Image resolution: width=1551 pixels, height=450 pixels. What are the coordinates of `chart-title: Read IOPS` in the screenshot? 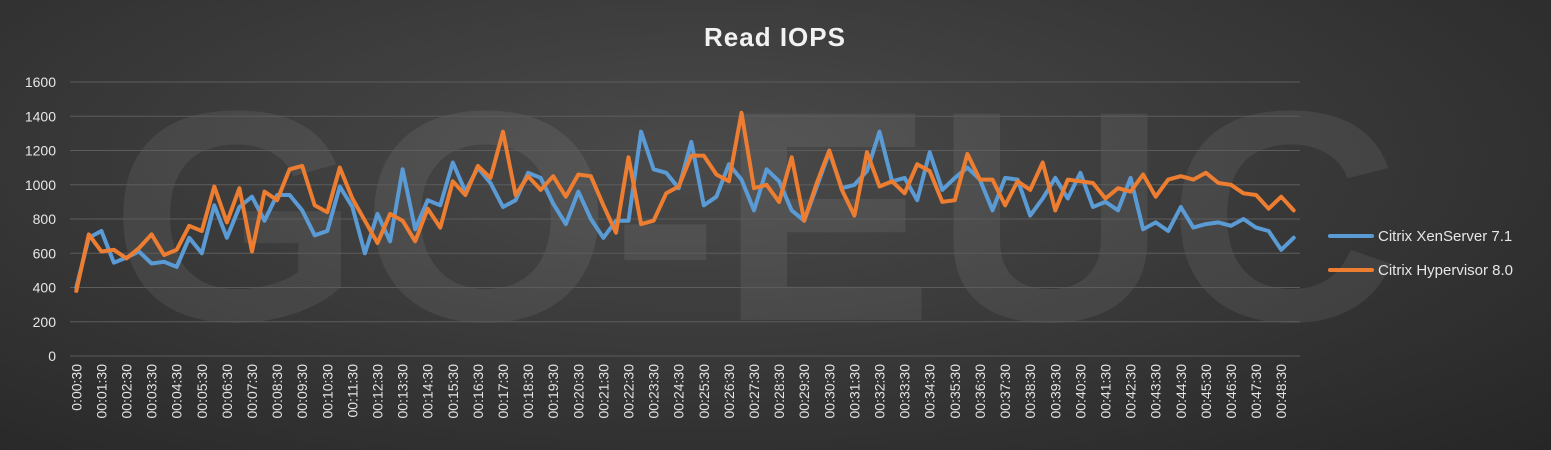 It's located at (775, 37).